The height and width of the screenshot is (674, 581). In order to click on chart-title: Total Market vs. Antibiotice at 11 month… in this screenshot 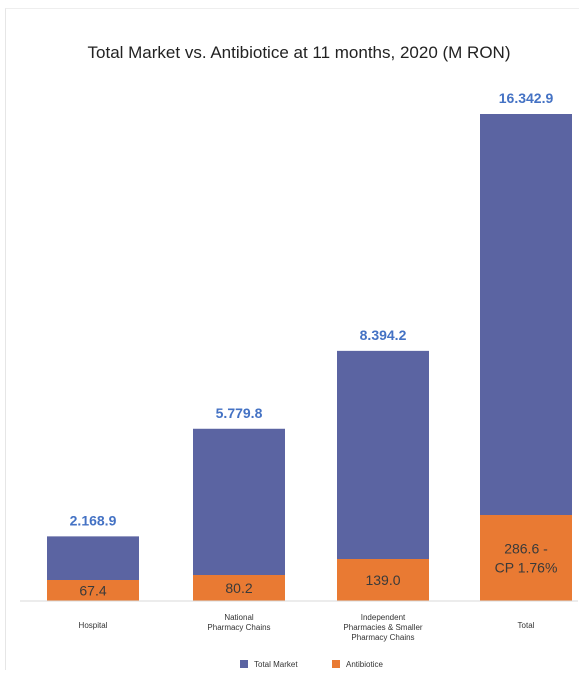, I will do `click(299, 52)`.